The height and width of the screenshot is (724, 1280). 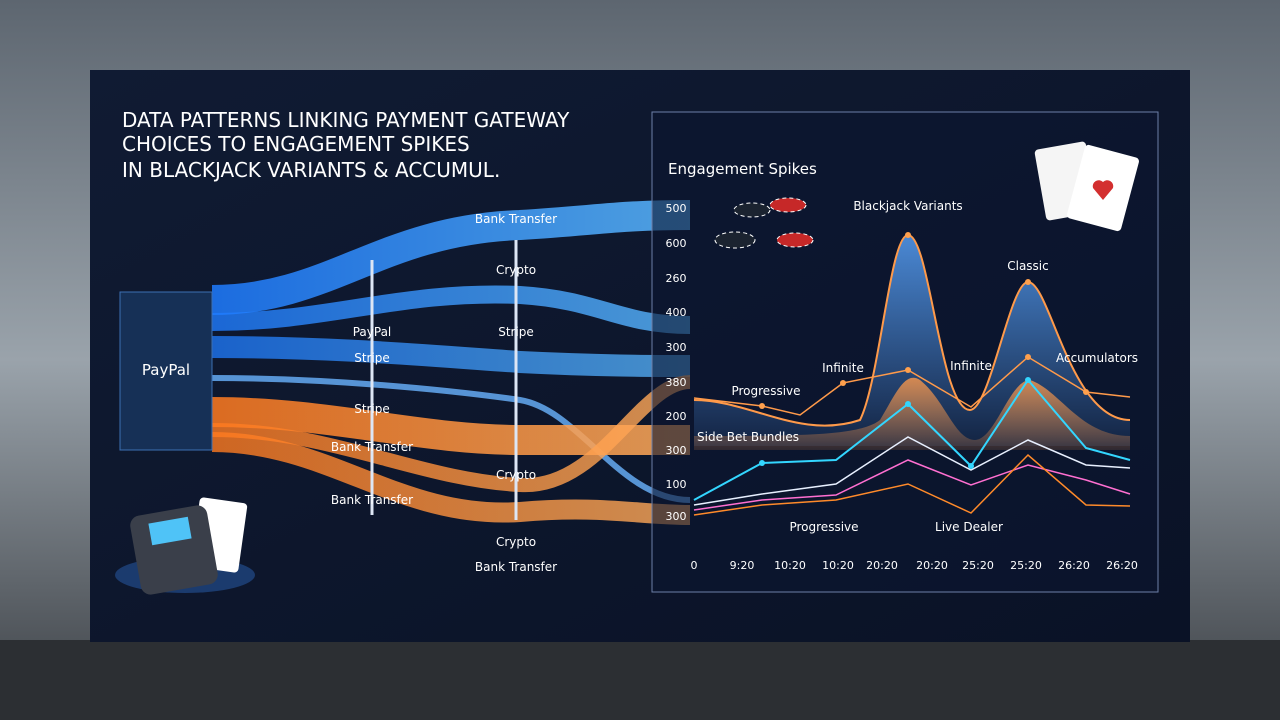 What do you see at coordinates (372, 332) in the screenshot?
I see `flow-label: PayPal` at bounding box center [372, 332].